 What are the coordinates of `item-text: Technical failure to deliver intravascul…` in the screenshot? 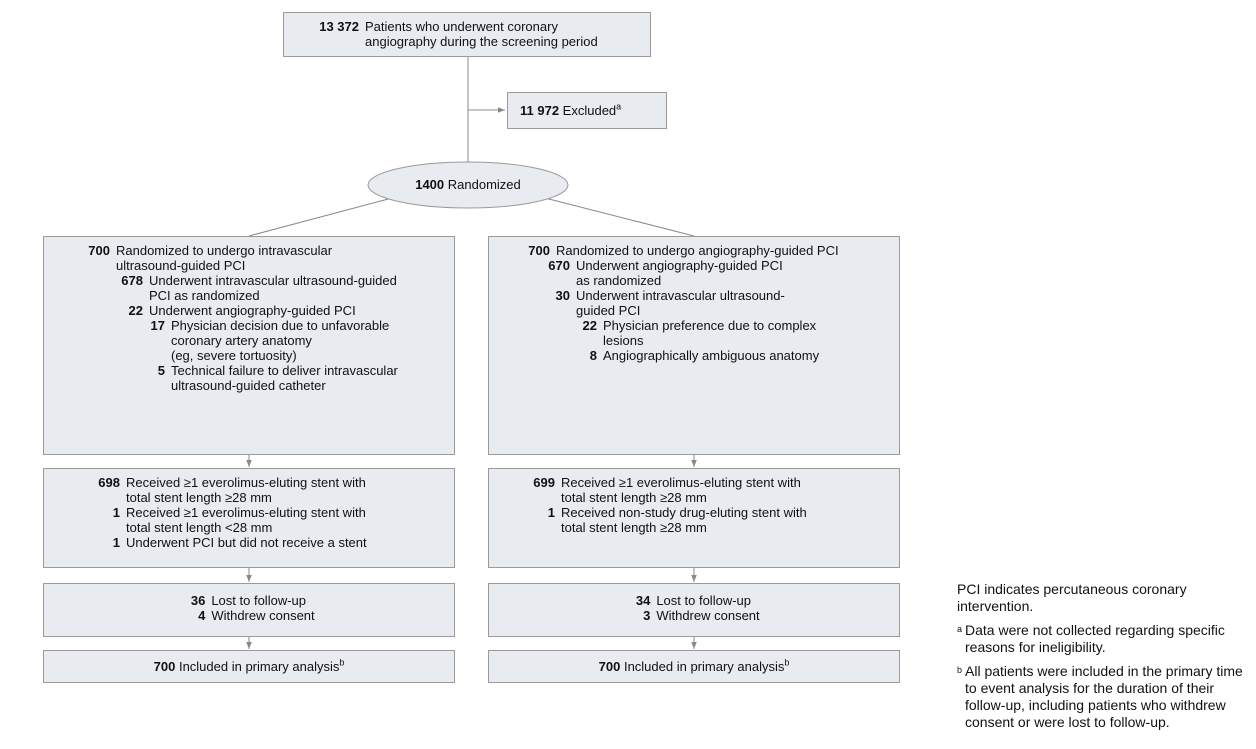 It's located at (284, 370).